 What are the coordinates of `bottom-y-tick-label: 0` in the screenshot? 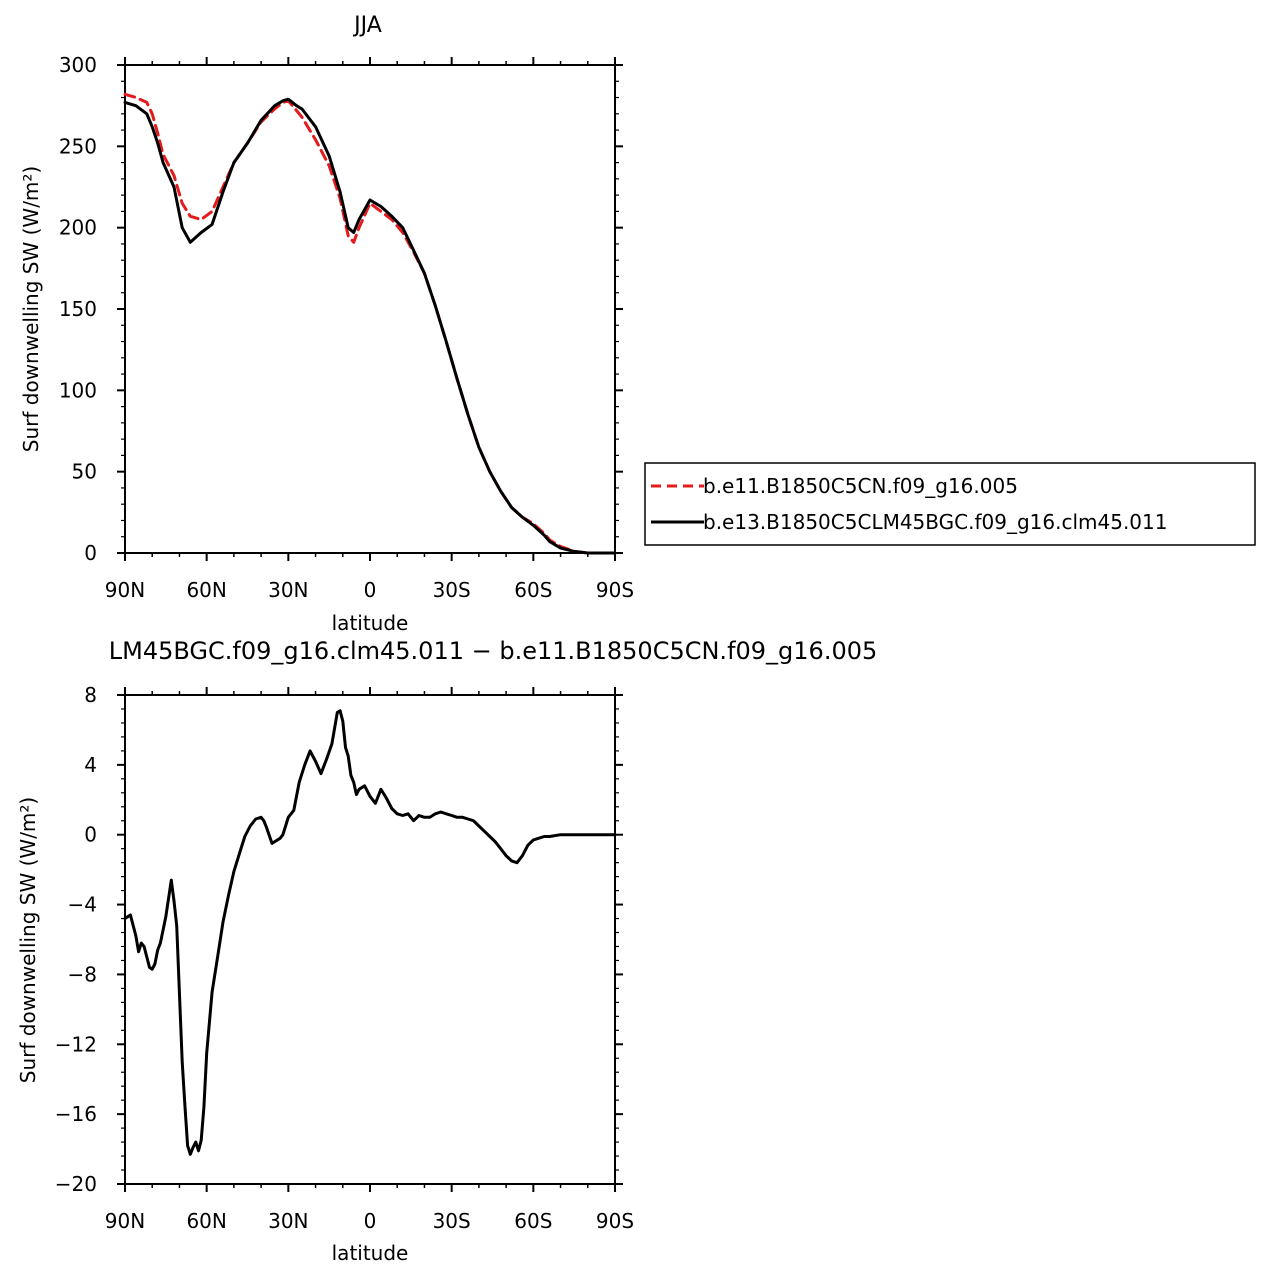 It's located at (90, 835).